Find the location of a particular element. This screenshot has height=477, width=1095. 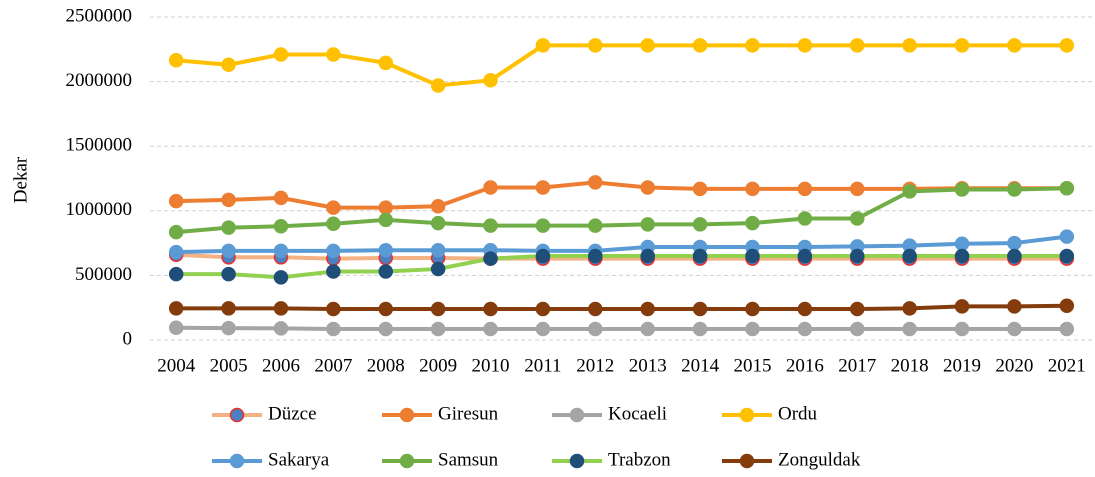

x-tick-label: 2017 is located at coordinates (857, 365).